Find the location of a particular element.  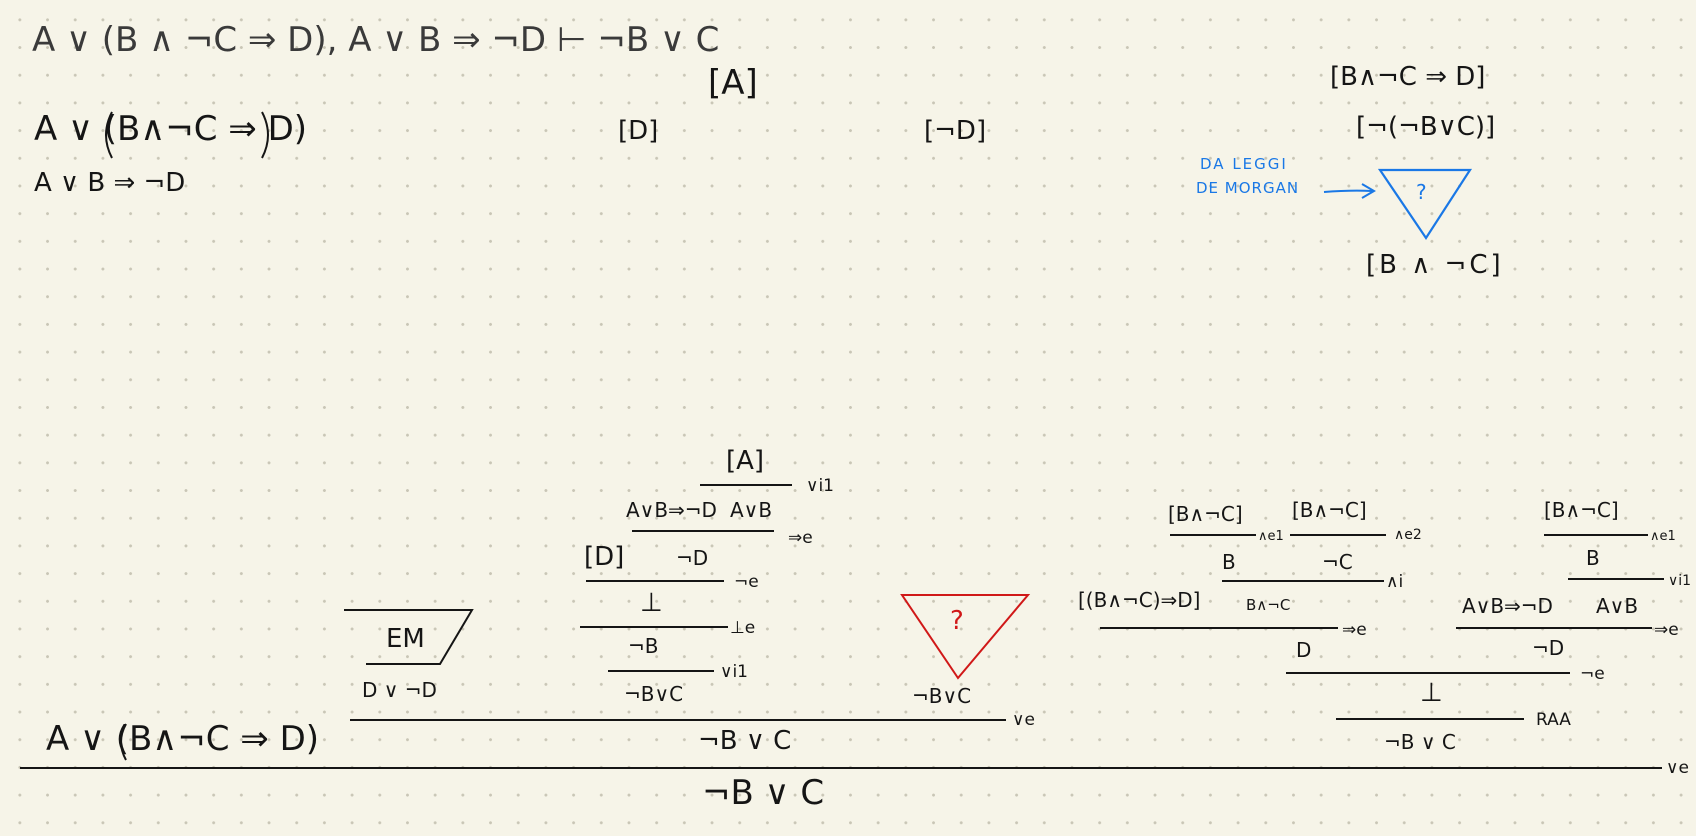

right-hyp-3: [B∧¬C] is located at coordinates (1581, 510).